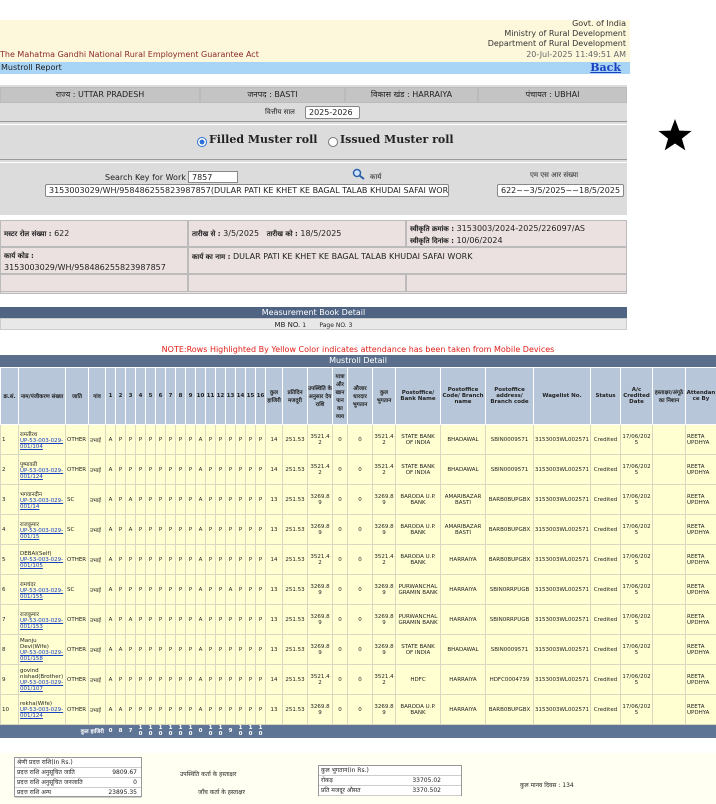 The height and width of the screenshot is (804, 716). I want to click on fin-year-select: 2025-2026, so click(332, 112).